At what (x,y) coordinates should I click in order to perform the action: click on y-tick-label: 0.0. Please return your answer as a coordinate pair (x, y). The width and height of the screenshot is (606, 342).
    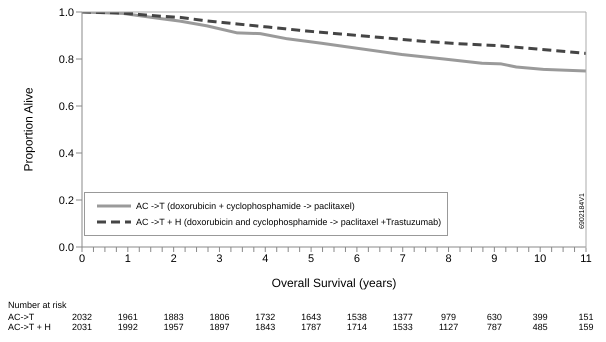
    Looking at the image, I should click on (66, 248).